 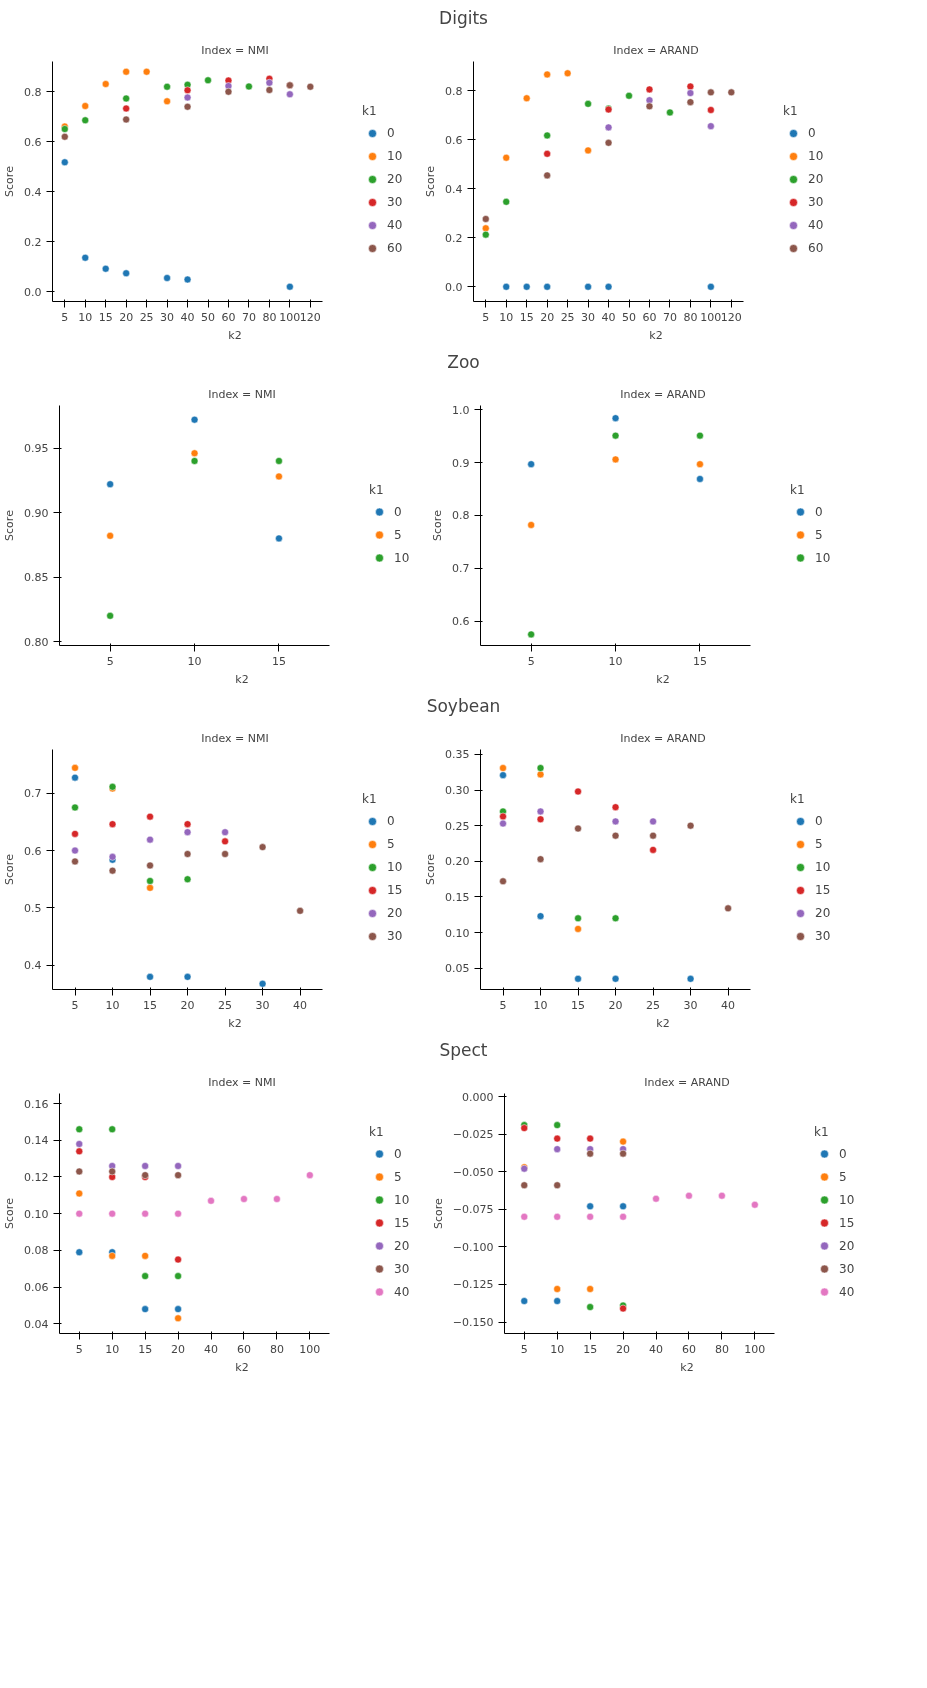 I want to click on y-tick-label: 0.90, so click(x=36, y=513).